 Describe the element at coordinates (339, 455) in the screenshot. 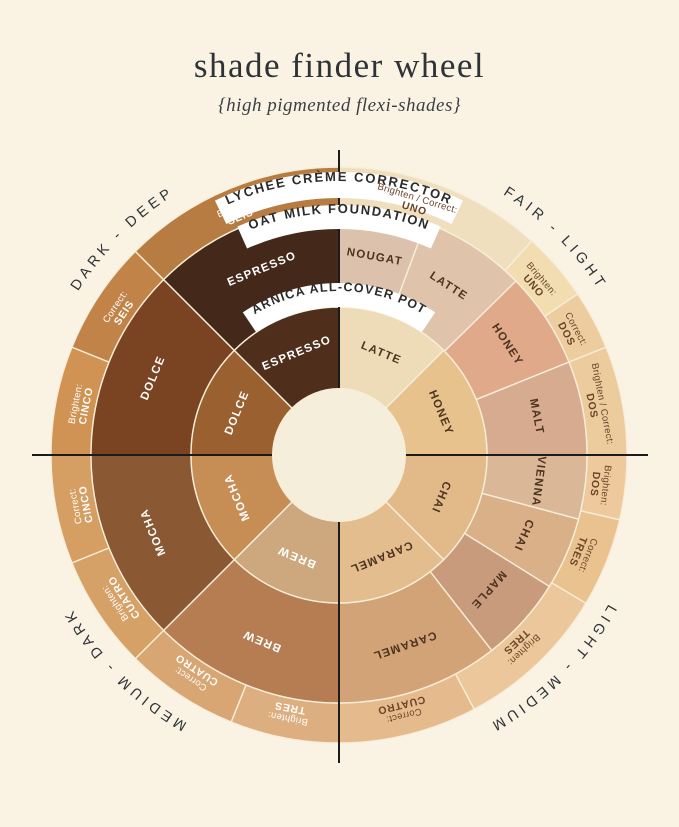

I see `center-circle` at that location.